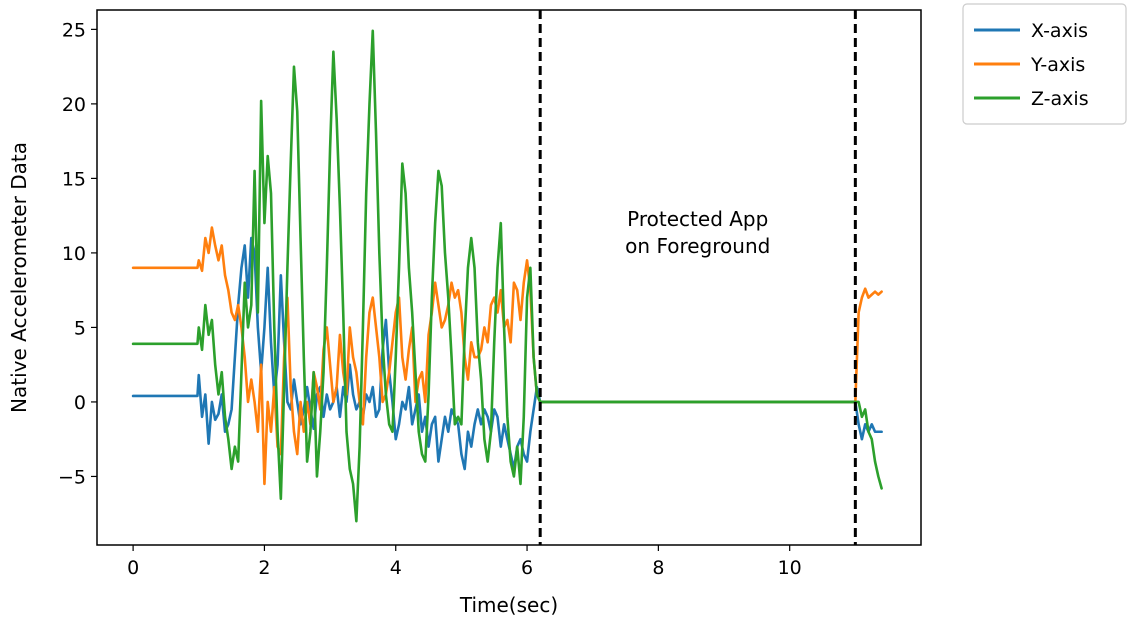 The image size is (1133, 628). Describe the element at coordinates (1059, 31) in the screenshot. I see `legend-label-x-axis: X-axis` at that location.